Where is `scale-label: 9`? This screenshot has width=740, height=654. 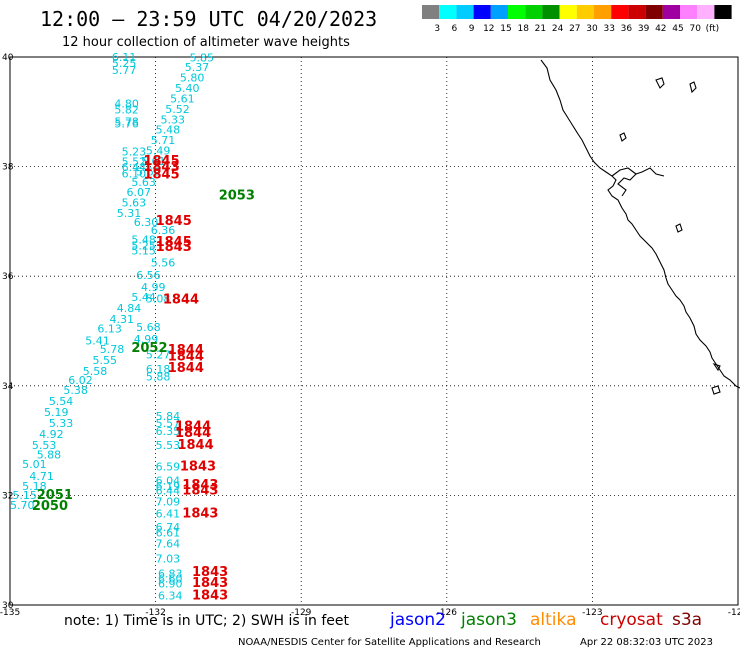 scale-label: 9 is located at coordinates (472, 29).